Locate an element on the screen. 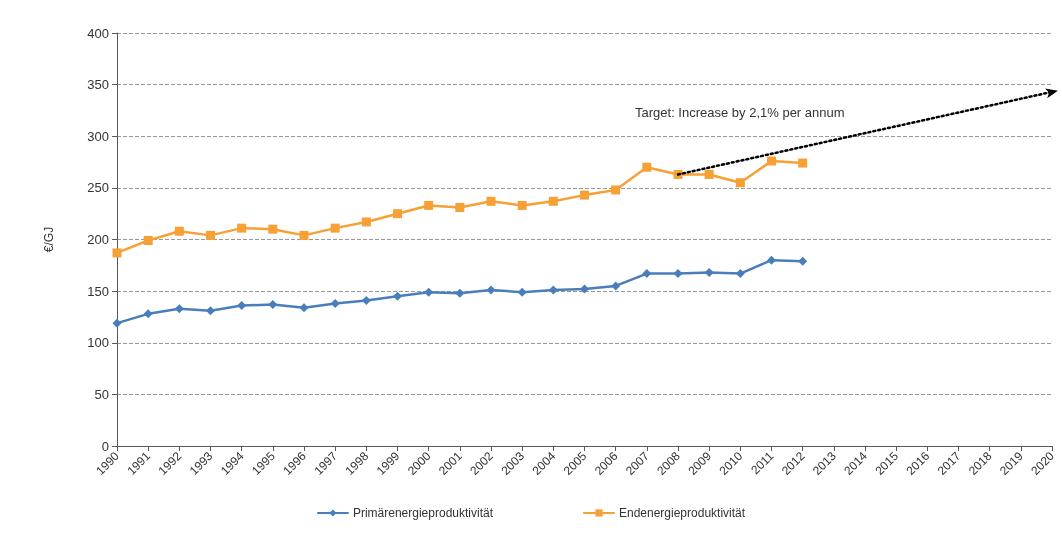  y-tick-label: 400 is located at coordinates (98, 33).